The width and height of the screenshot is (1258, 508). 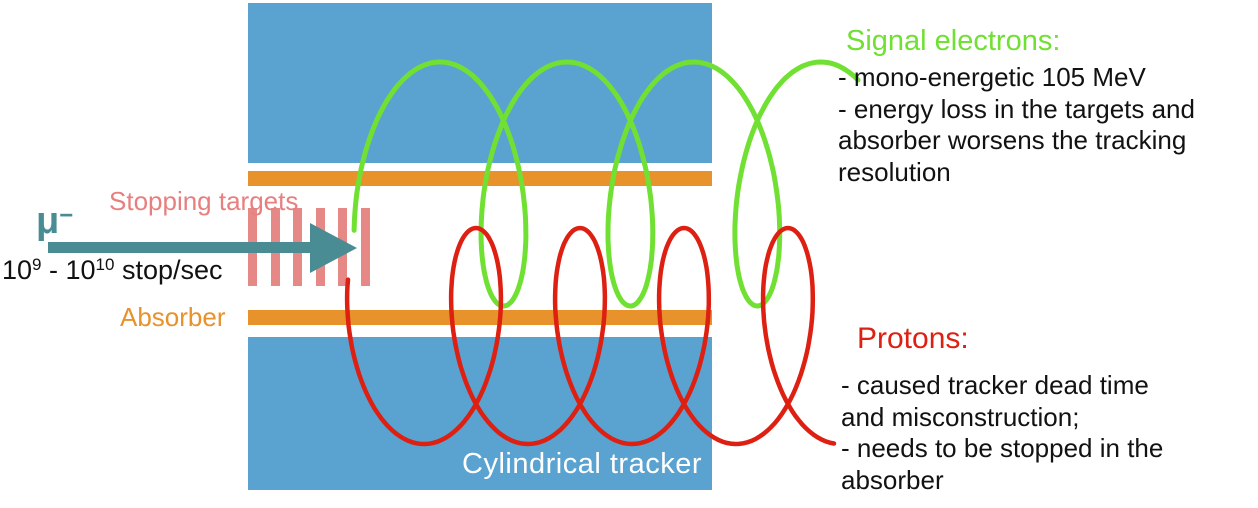 What do you see at coordinates (66, 215) in the screenshot?
I see `muon-charge-sign: −` at bounding box center [66, 215].